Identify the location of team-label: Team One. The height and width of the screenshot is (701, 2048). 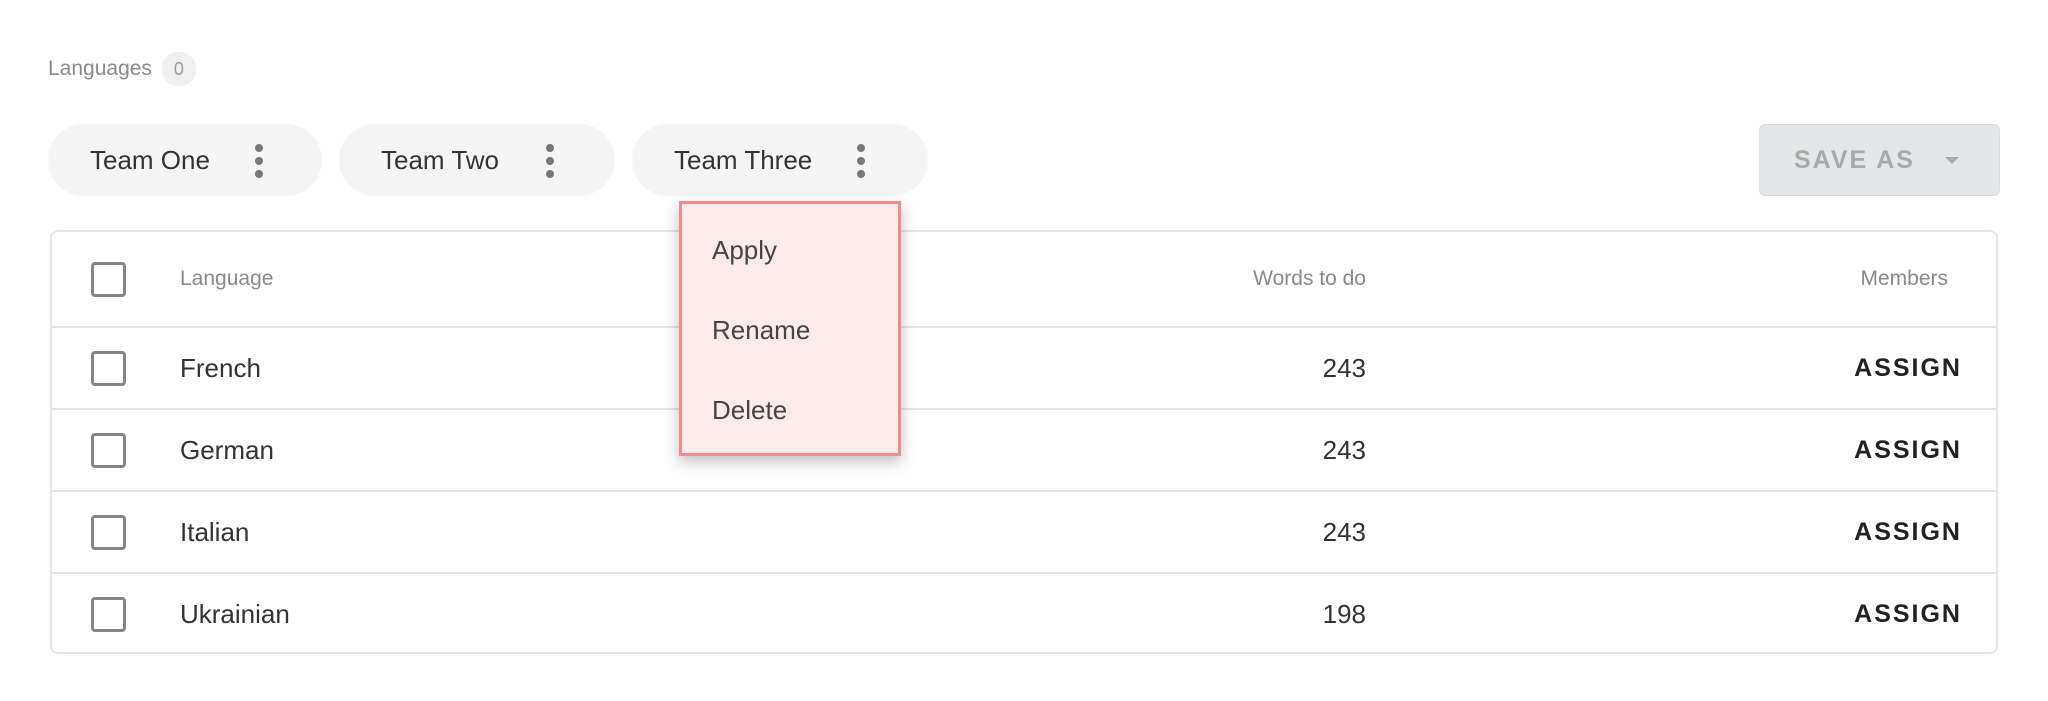
(150, 159).